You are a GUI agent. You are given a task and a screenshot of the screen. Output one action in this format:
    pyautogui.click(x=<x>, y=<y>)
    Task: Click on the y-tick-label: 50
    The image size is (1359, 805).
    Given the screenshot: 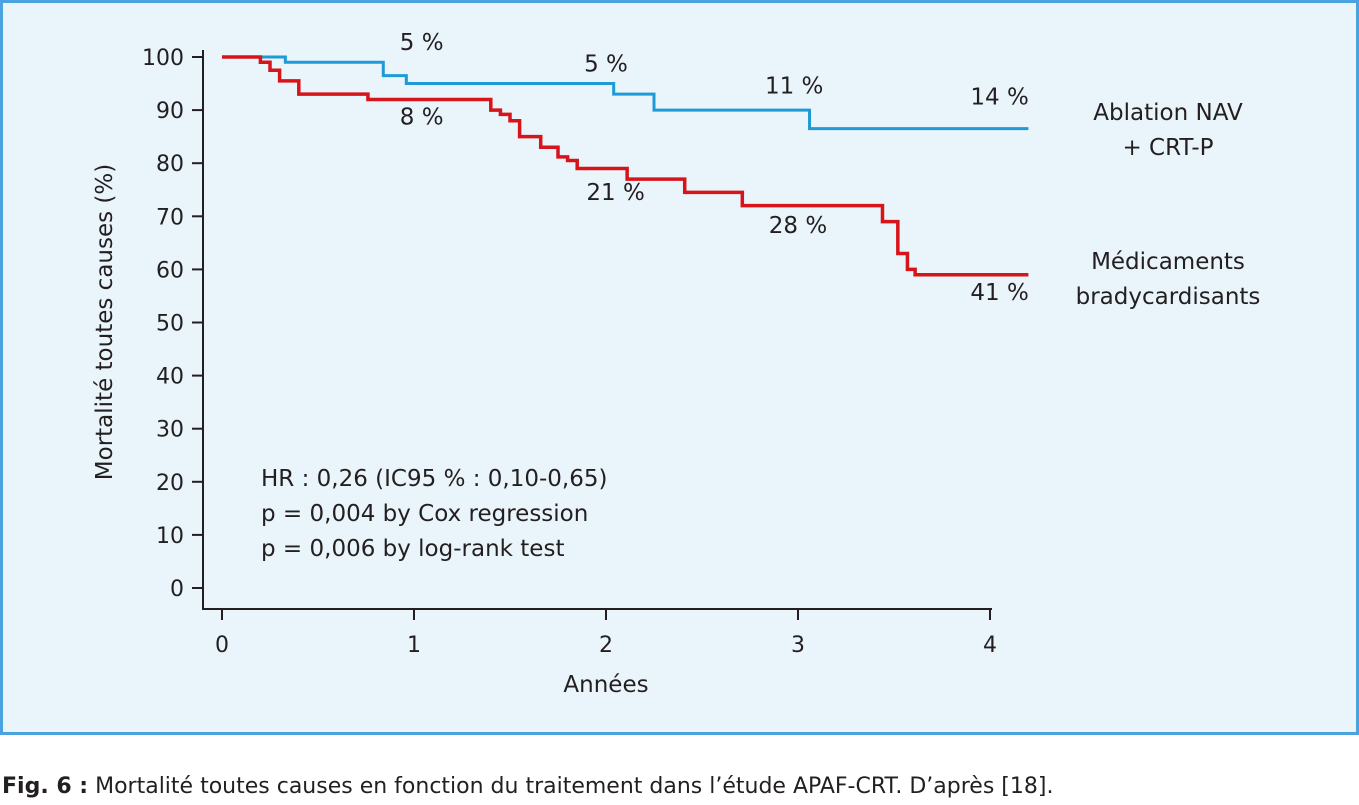 What is the action you would take?
    pyautogui.click(x=170, y=324)
    